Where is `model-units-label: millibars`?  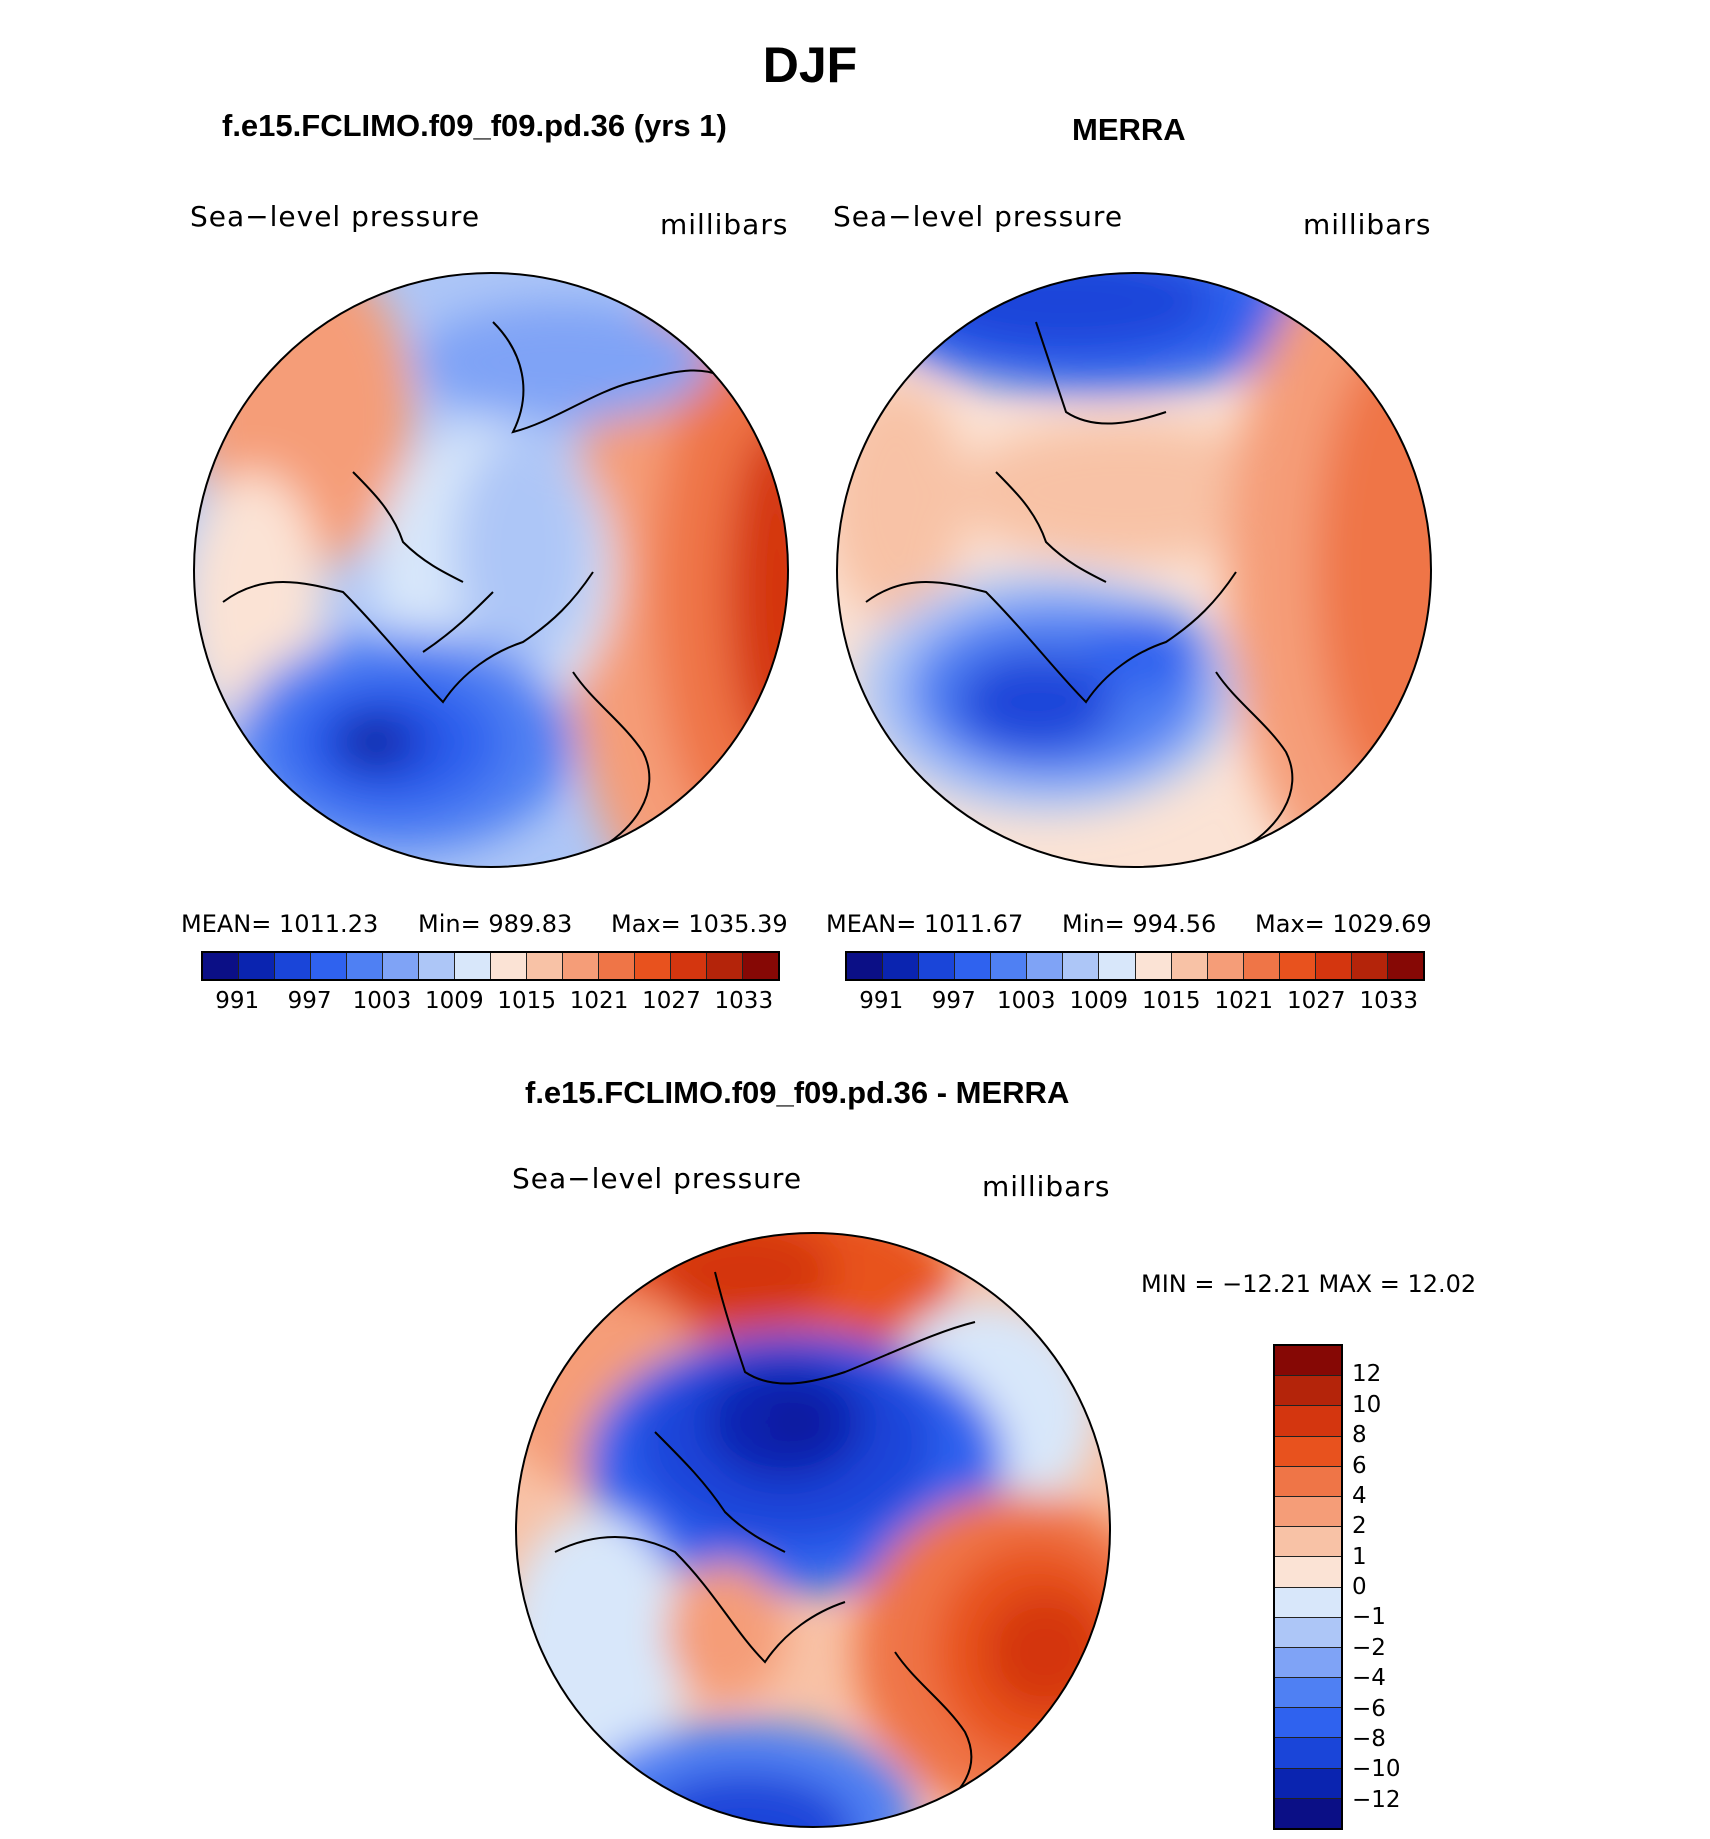 model-units-label: millibars is located at coordinates (724, 224).